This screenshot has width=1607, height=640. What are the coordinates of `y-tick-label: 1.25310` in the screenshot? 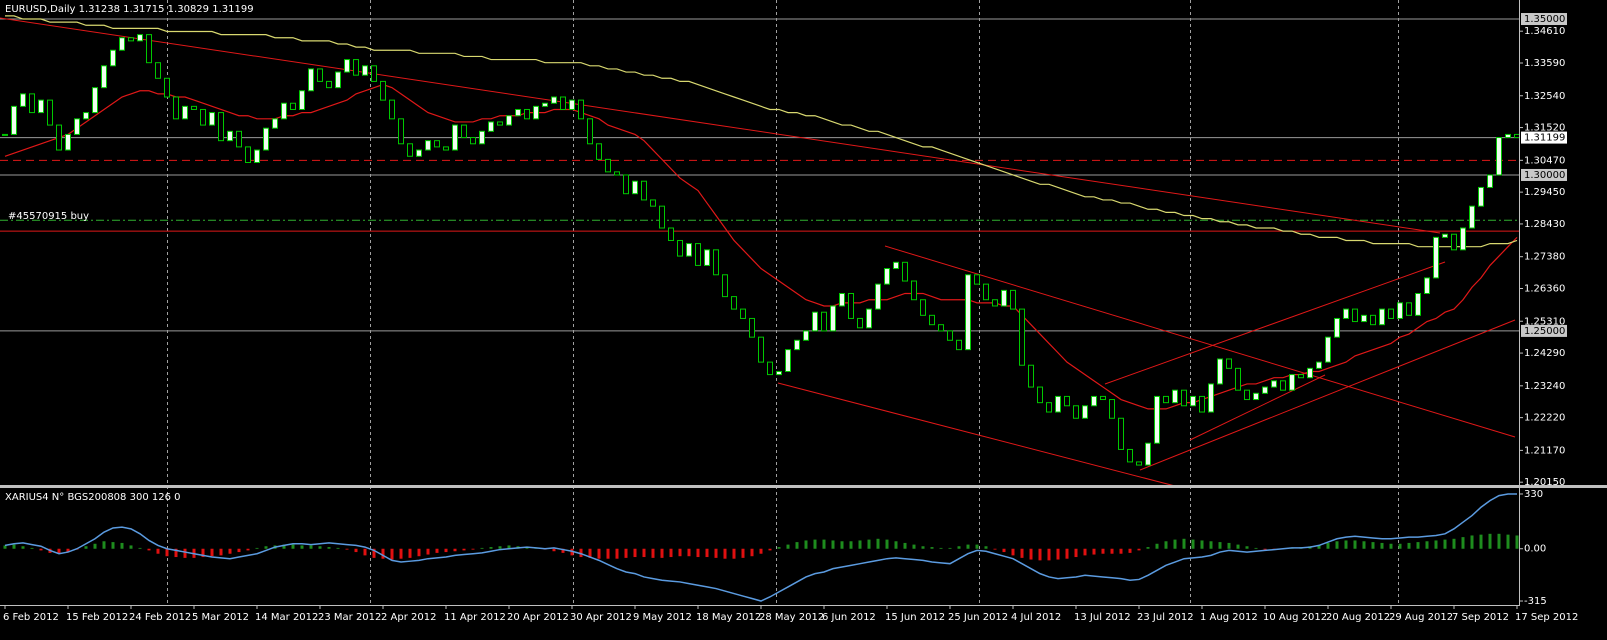 It's located at (1544, 321).